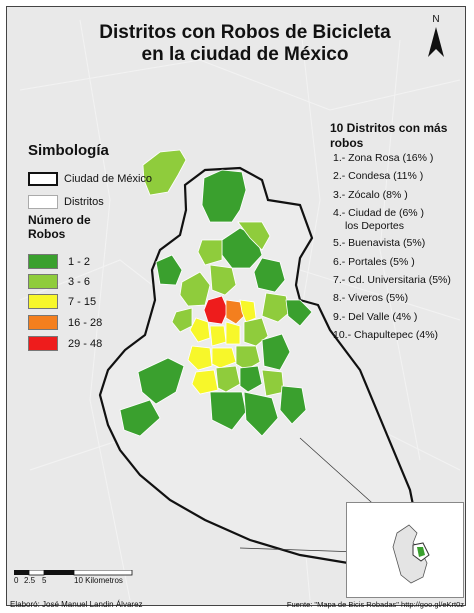  I want to click on list-item: 10.- Chapultepec (4%), so click(386, 335).